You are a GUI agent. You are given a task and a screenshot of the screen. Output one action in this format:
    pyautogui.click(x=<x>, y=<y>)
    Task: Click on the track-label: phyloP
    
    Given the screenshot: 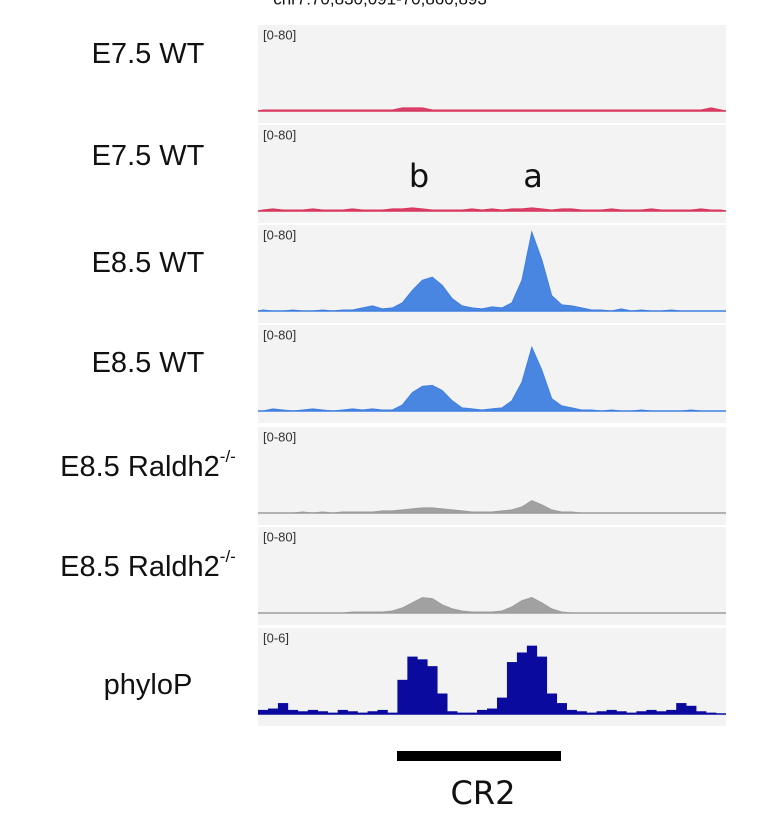 What is the action you would take?
    pyautogui.click(x=148, y=685)
    